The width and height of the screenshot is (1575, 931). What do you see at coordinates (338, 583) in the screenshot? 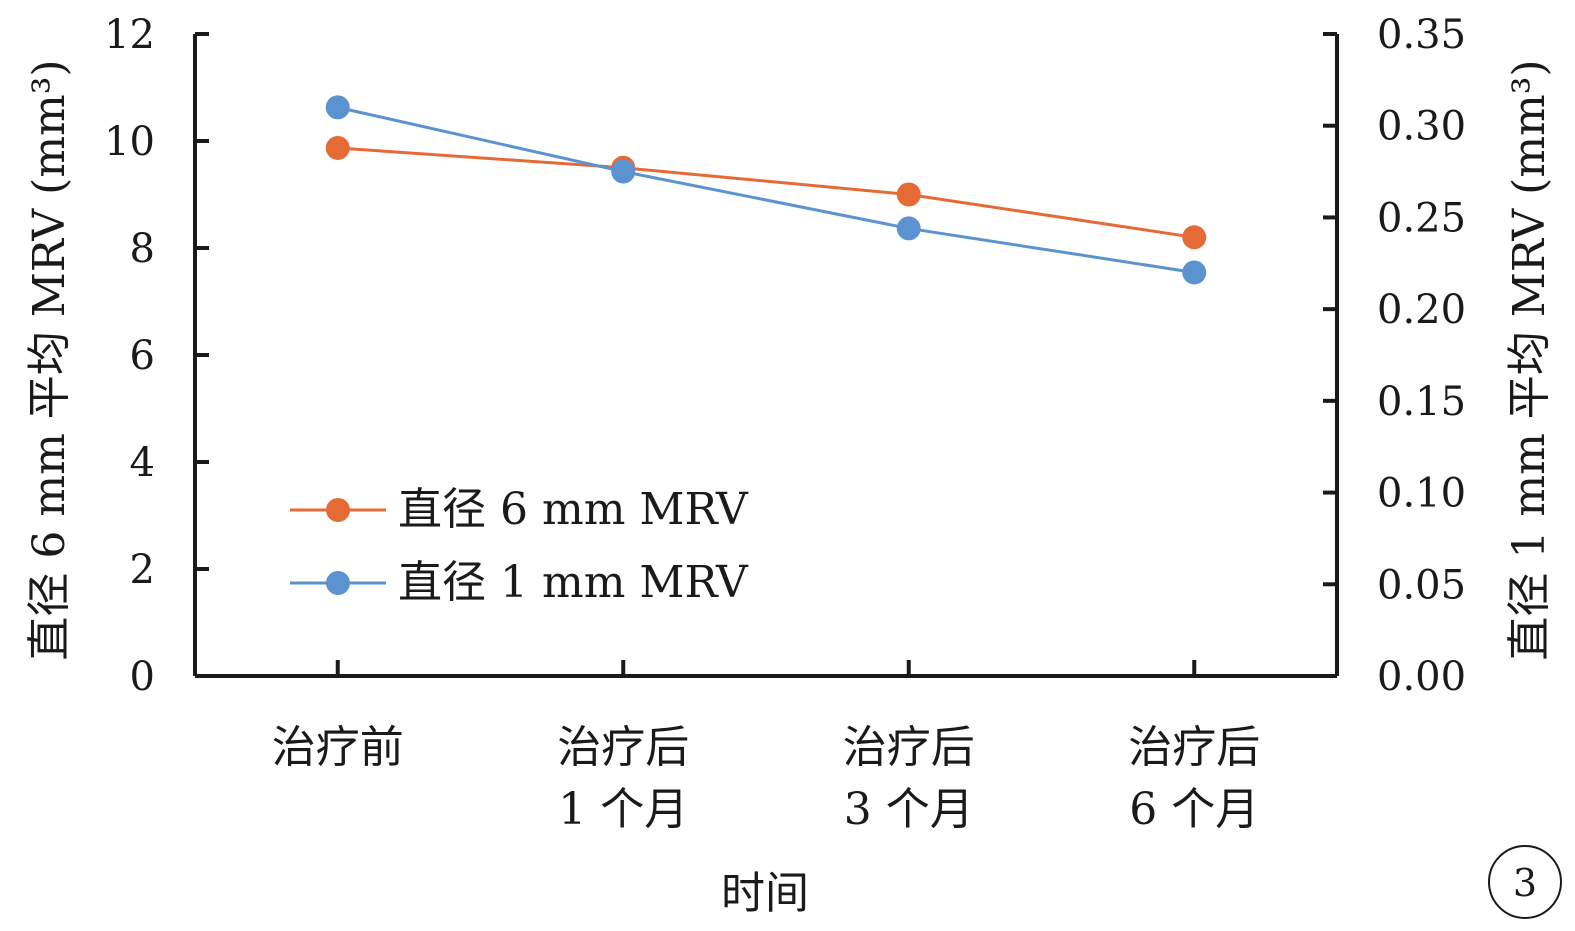
I see `legend-marker-1mm` at bounding box center [338, 583].